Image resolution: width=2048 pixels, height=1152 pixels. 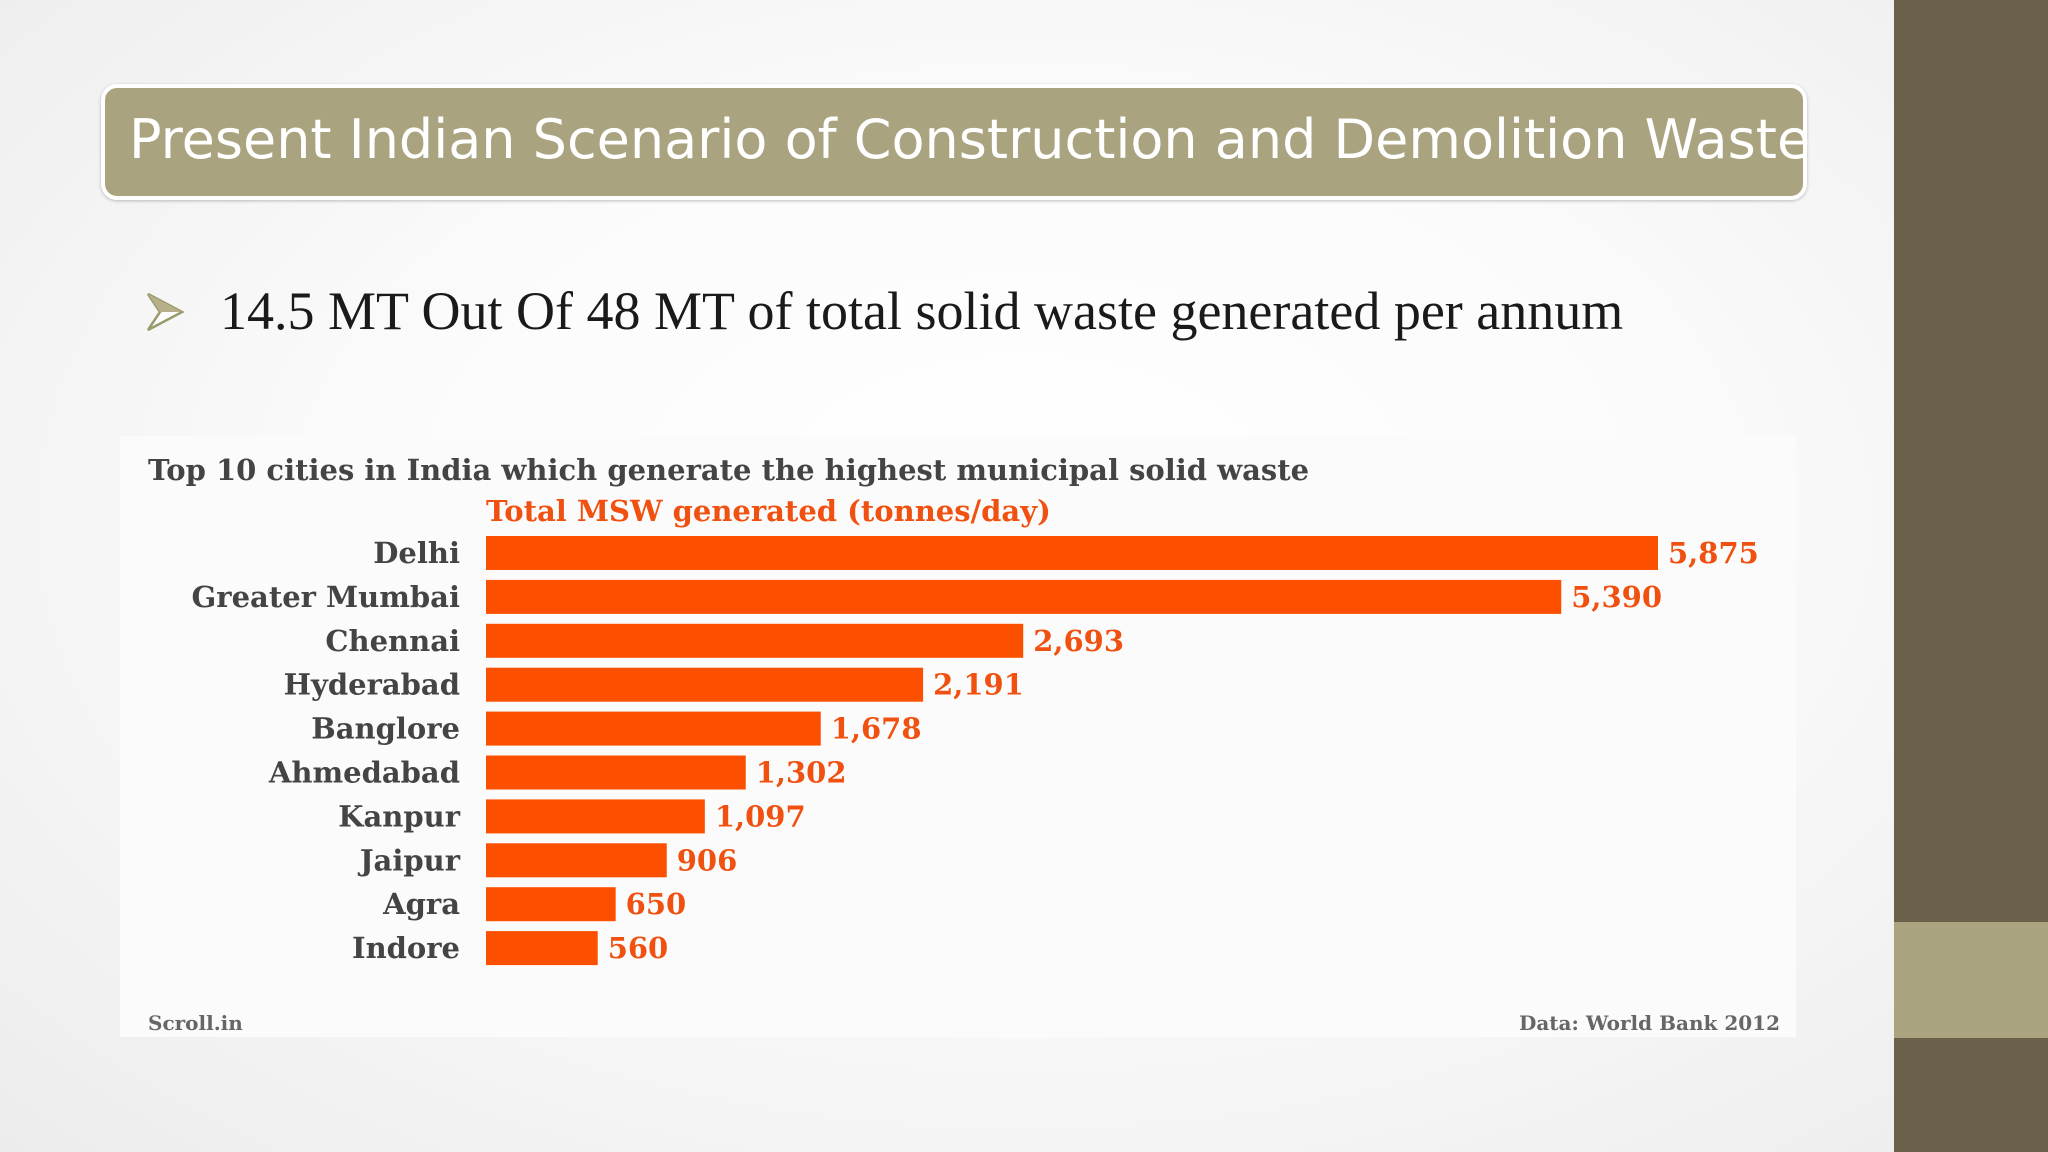 What do you see at coordinates (409, 860) in the screenshot?
I see `category-label: Jaipur` at bounding box center [409, 860].